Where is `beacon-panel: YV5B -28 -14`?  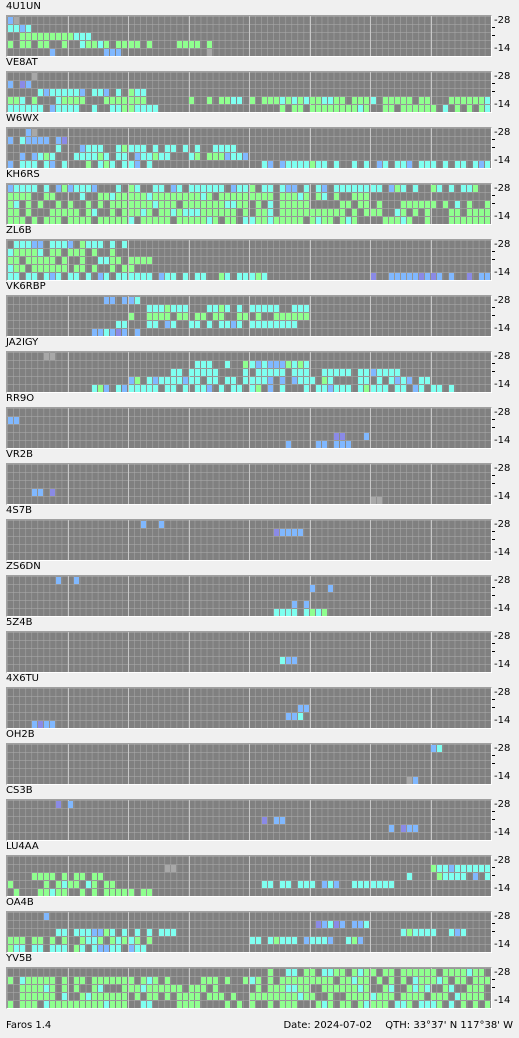 beacon-panel: YV5B -28 -14 is located at coordinates (259, 980).